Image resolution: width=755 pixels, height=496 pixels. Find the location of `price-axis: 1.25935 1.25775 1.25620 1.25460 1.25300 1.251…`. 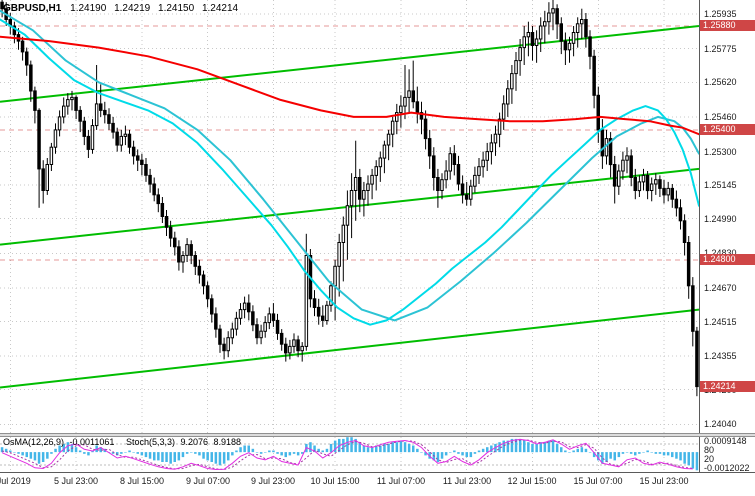

price-axis: 1.25935 1.25775 1.25620 1.25460 1.25300 1.251… is located at coordinates (727, 216).